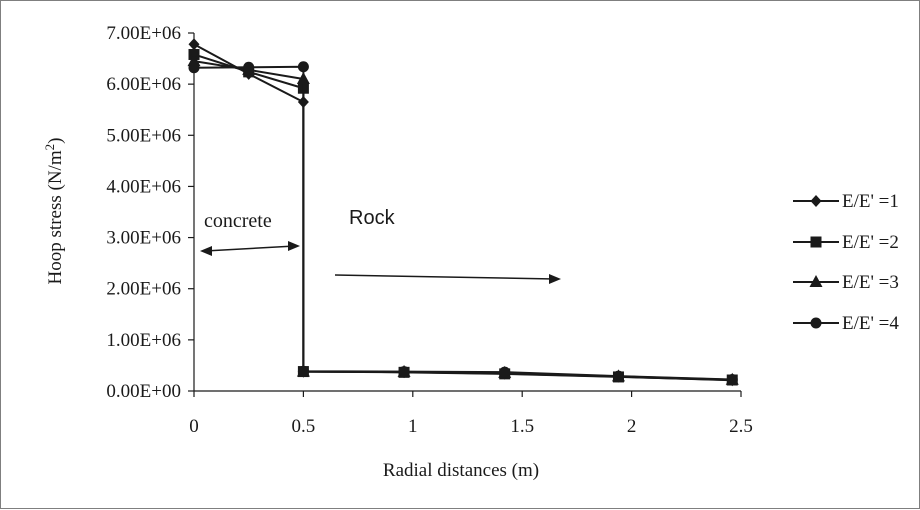 Image resolution: width=920 pixels, height=510 pixels. I want to click on y-axis-title-main: Hoop stress (N/m, so click(55, 217).